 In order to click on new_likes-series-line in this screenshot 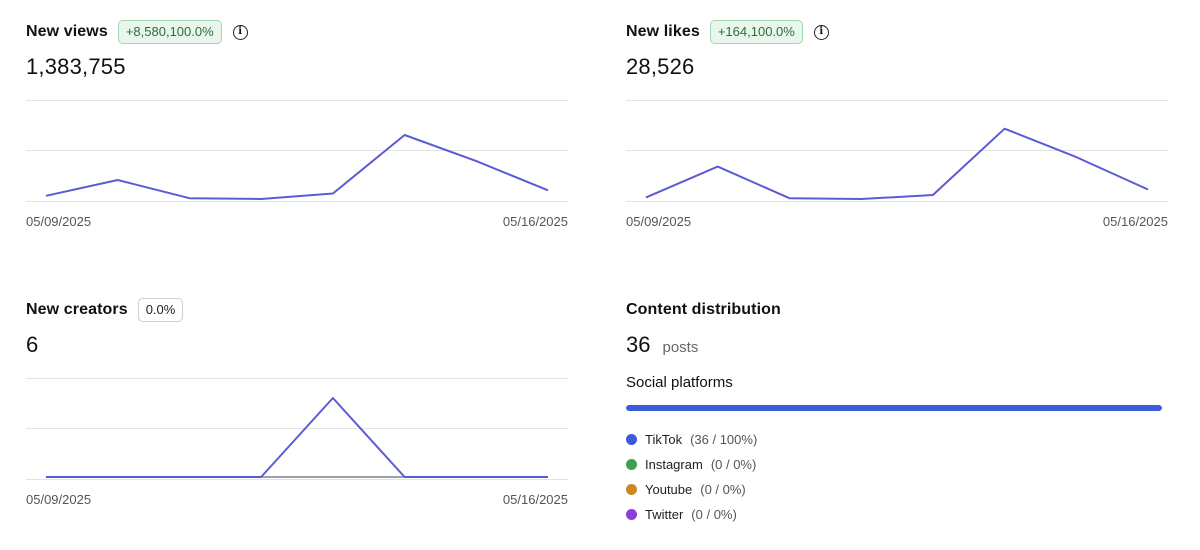, I will do `click(897, 163)`.